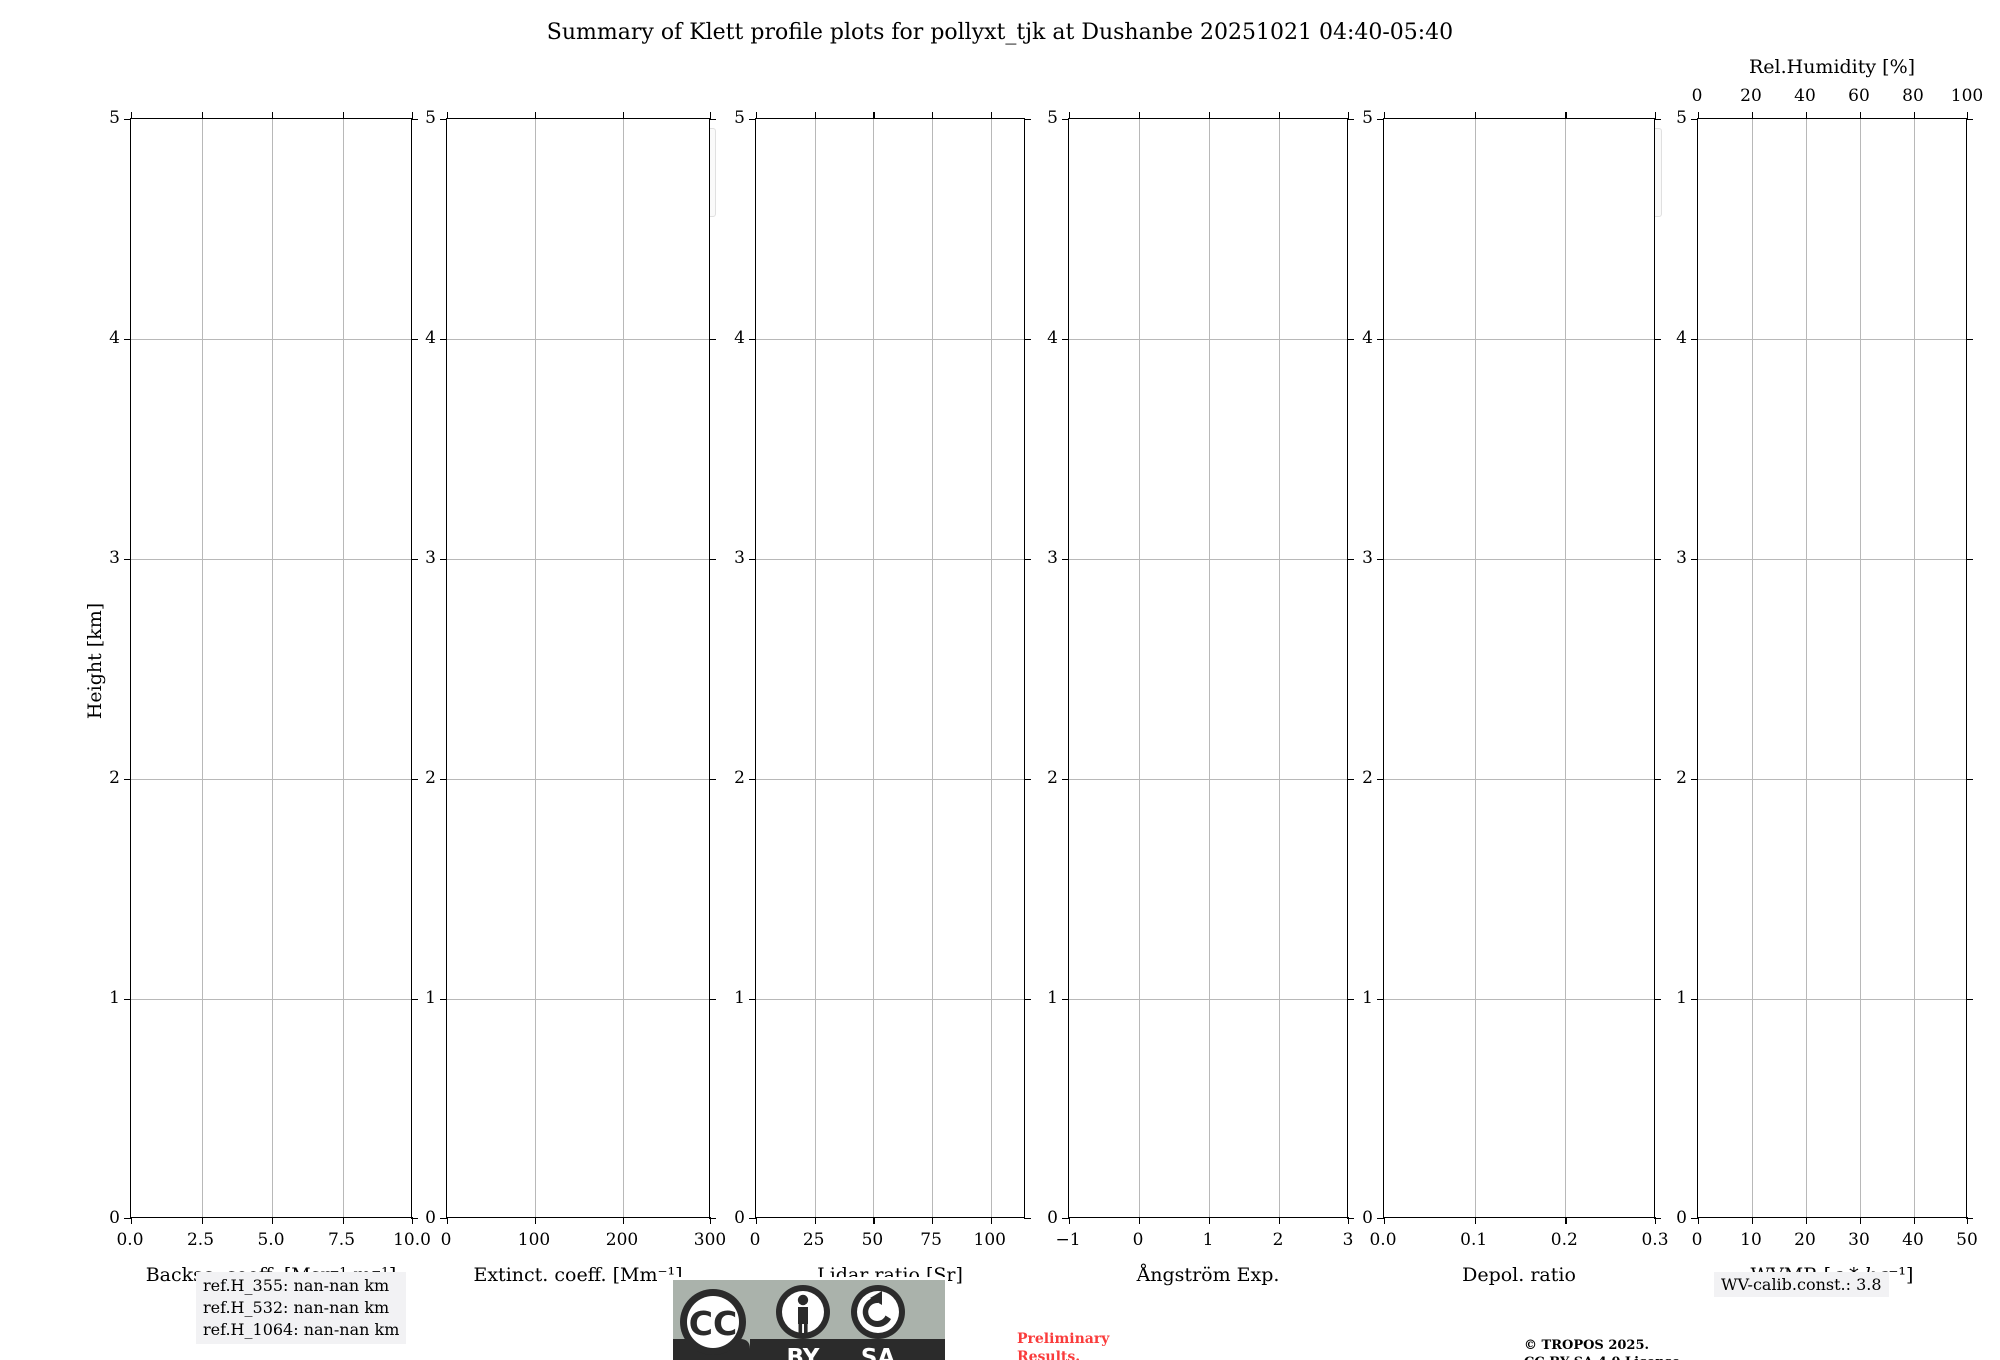  What do you see at coordinates (1063, 1345) in the screenshot?
I see `preliminary-results-note: Preliminary Results.` at bounding box center [1063, 1345].